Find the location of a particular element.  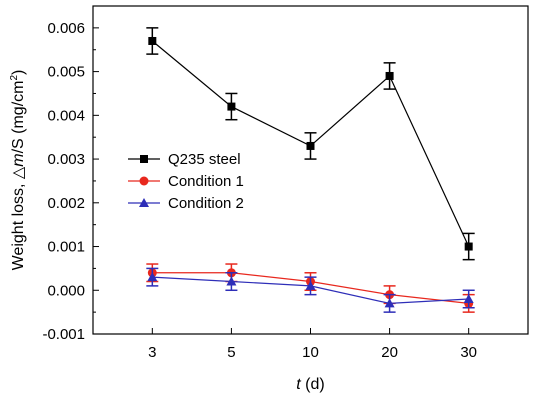

y-tick-label: 0.005 is located at coordinates (66, 72).